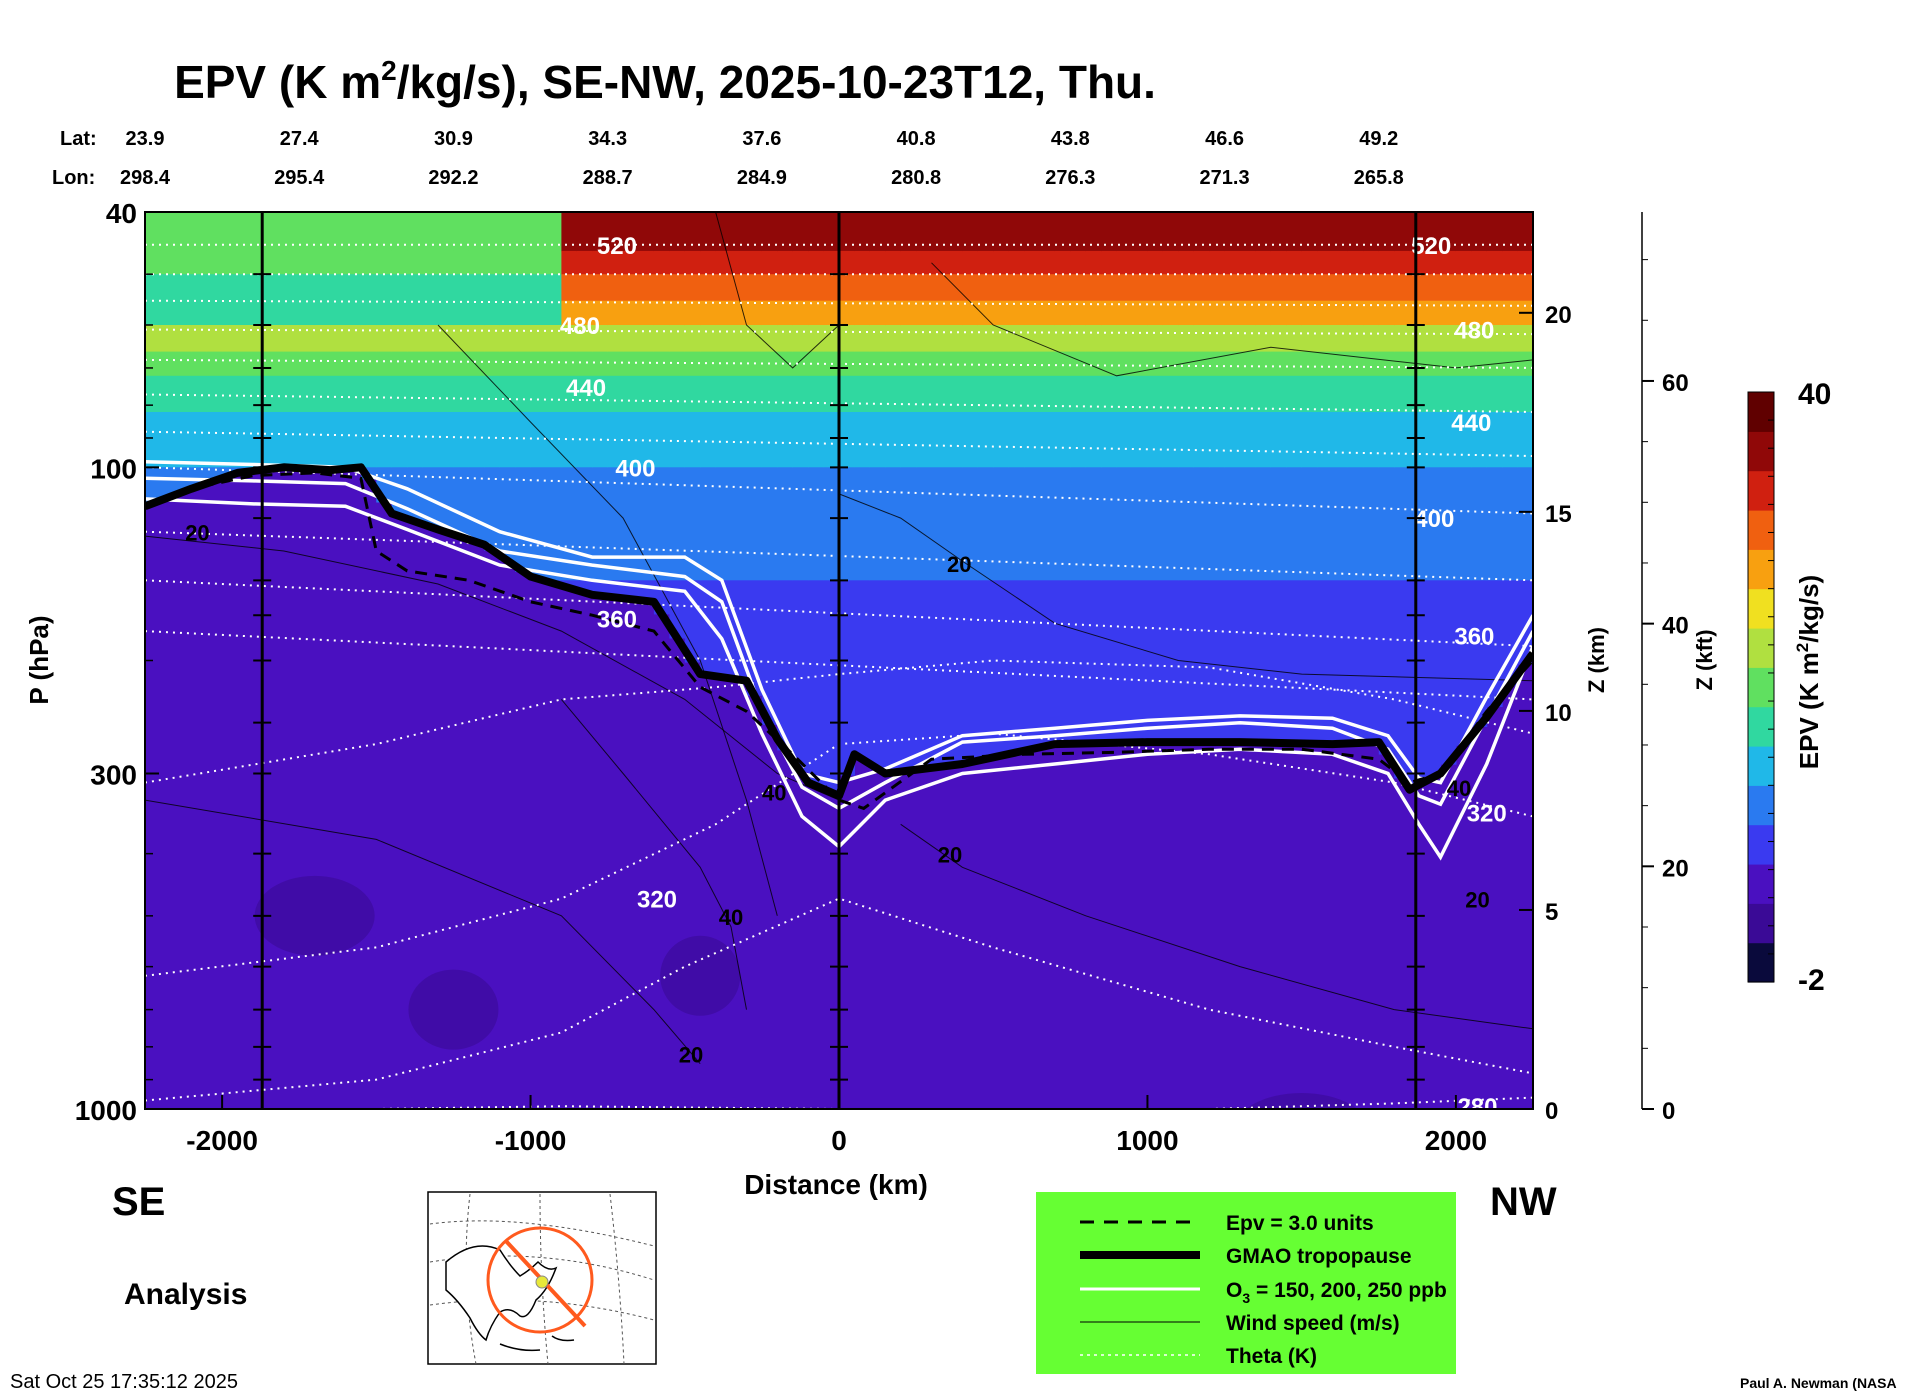  Describe the element at coordinates (197, 533) in the screenshot. I see `wind-contour-label: 20` at that location.